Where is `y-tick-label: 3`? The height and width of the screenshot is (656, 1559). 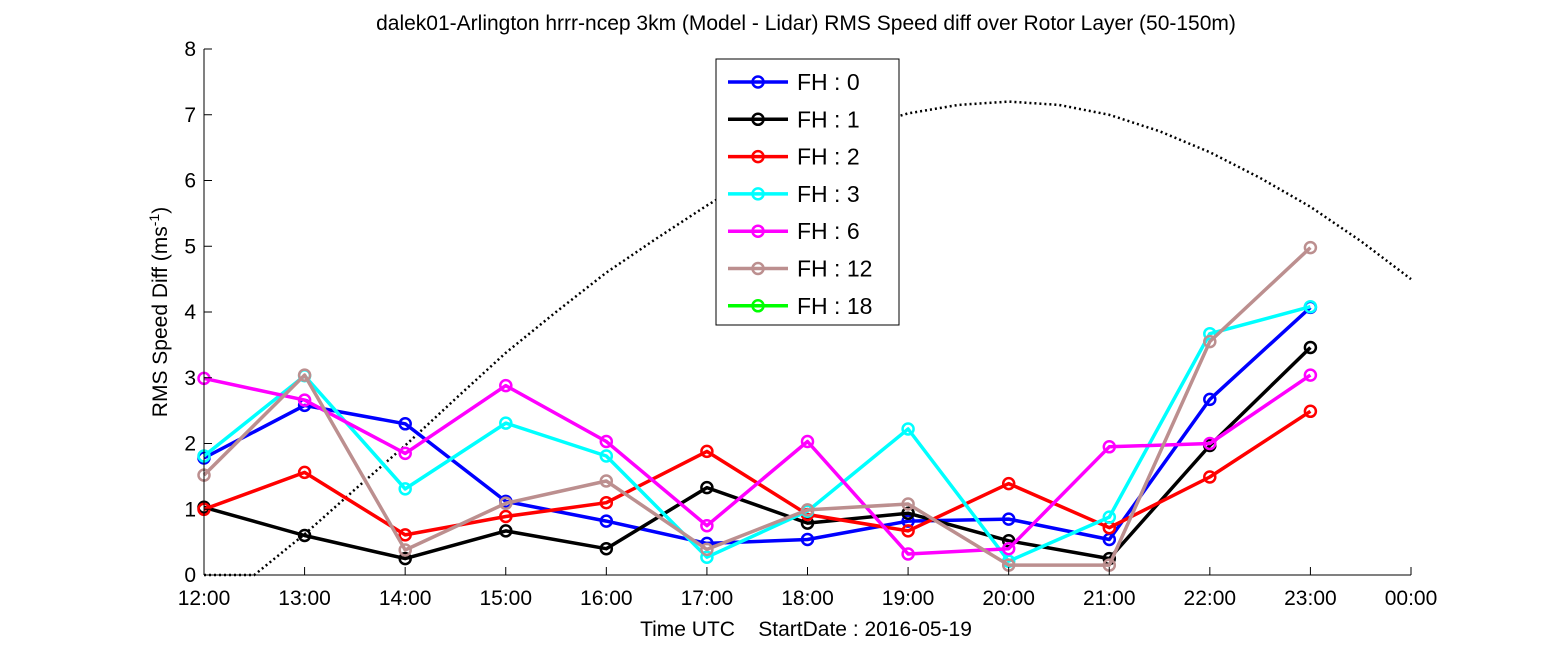
y-tick-label: 3 is located at coordinates (190, 378).